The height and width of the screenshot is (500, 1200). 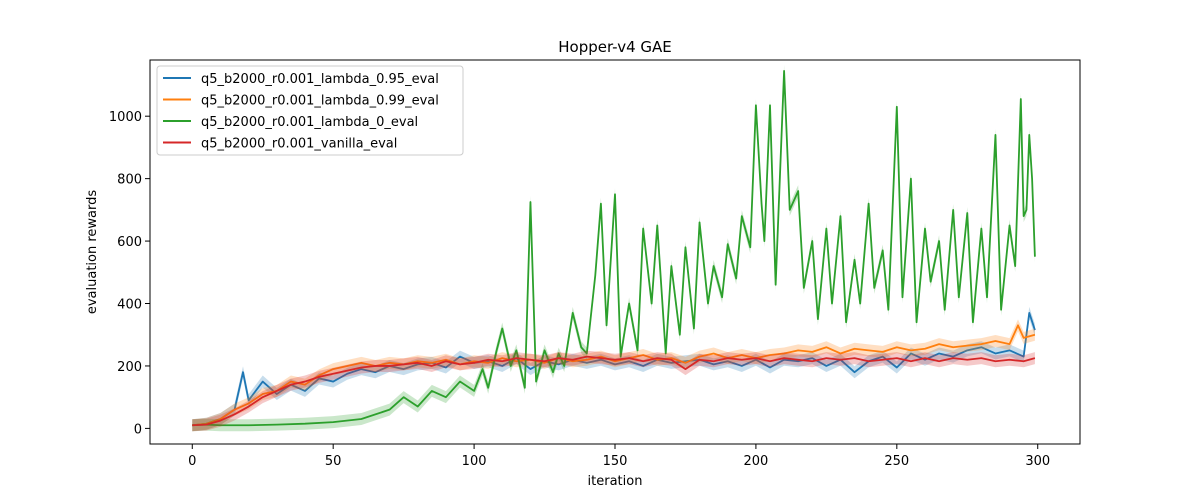 What do you see at coordinates (615, 481) in the screenshot?
I see `x-axis-label: iteration` at bounding box center [615, 481].